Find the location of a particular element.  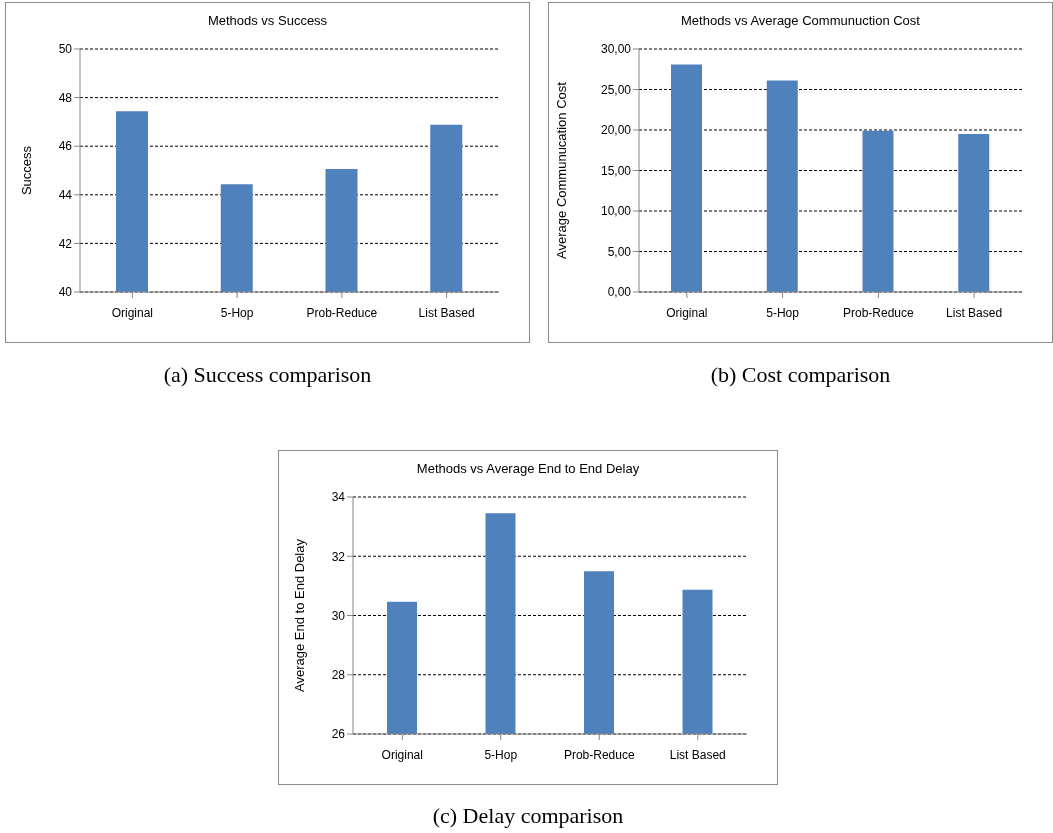

text: (a) Success comparison is located at coordinates (267, 375).